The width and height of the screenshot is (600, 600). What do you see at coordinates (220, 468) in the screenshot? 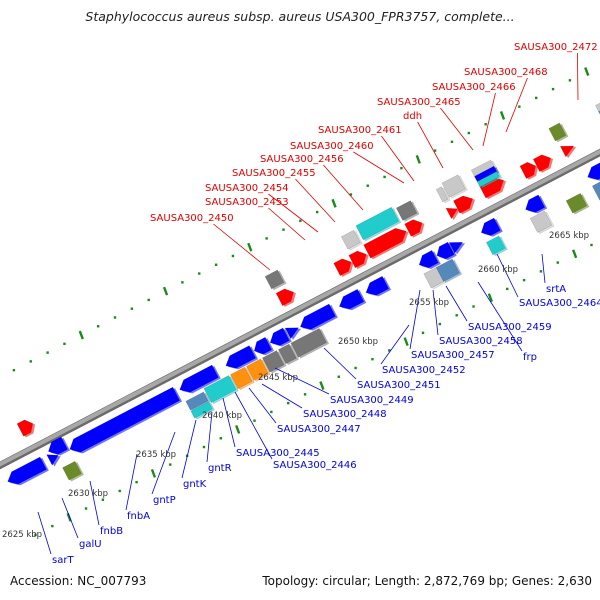
I see `gene-label-reverse: gntR` at bounding box center [220, 468].